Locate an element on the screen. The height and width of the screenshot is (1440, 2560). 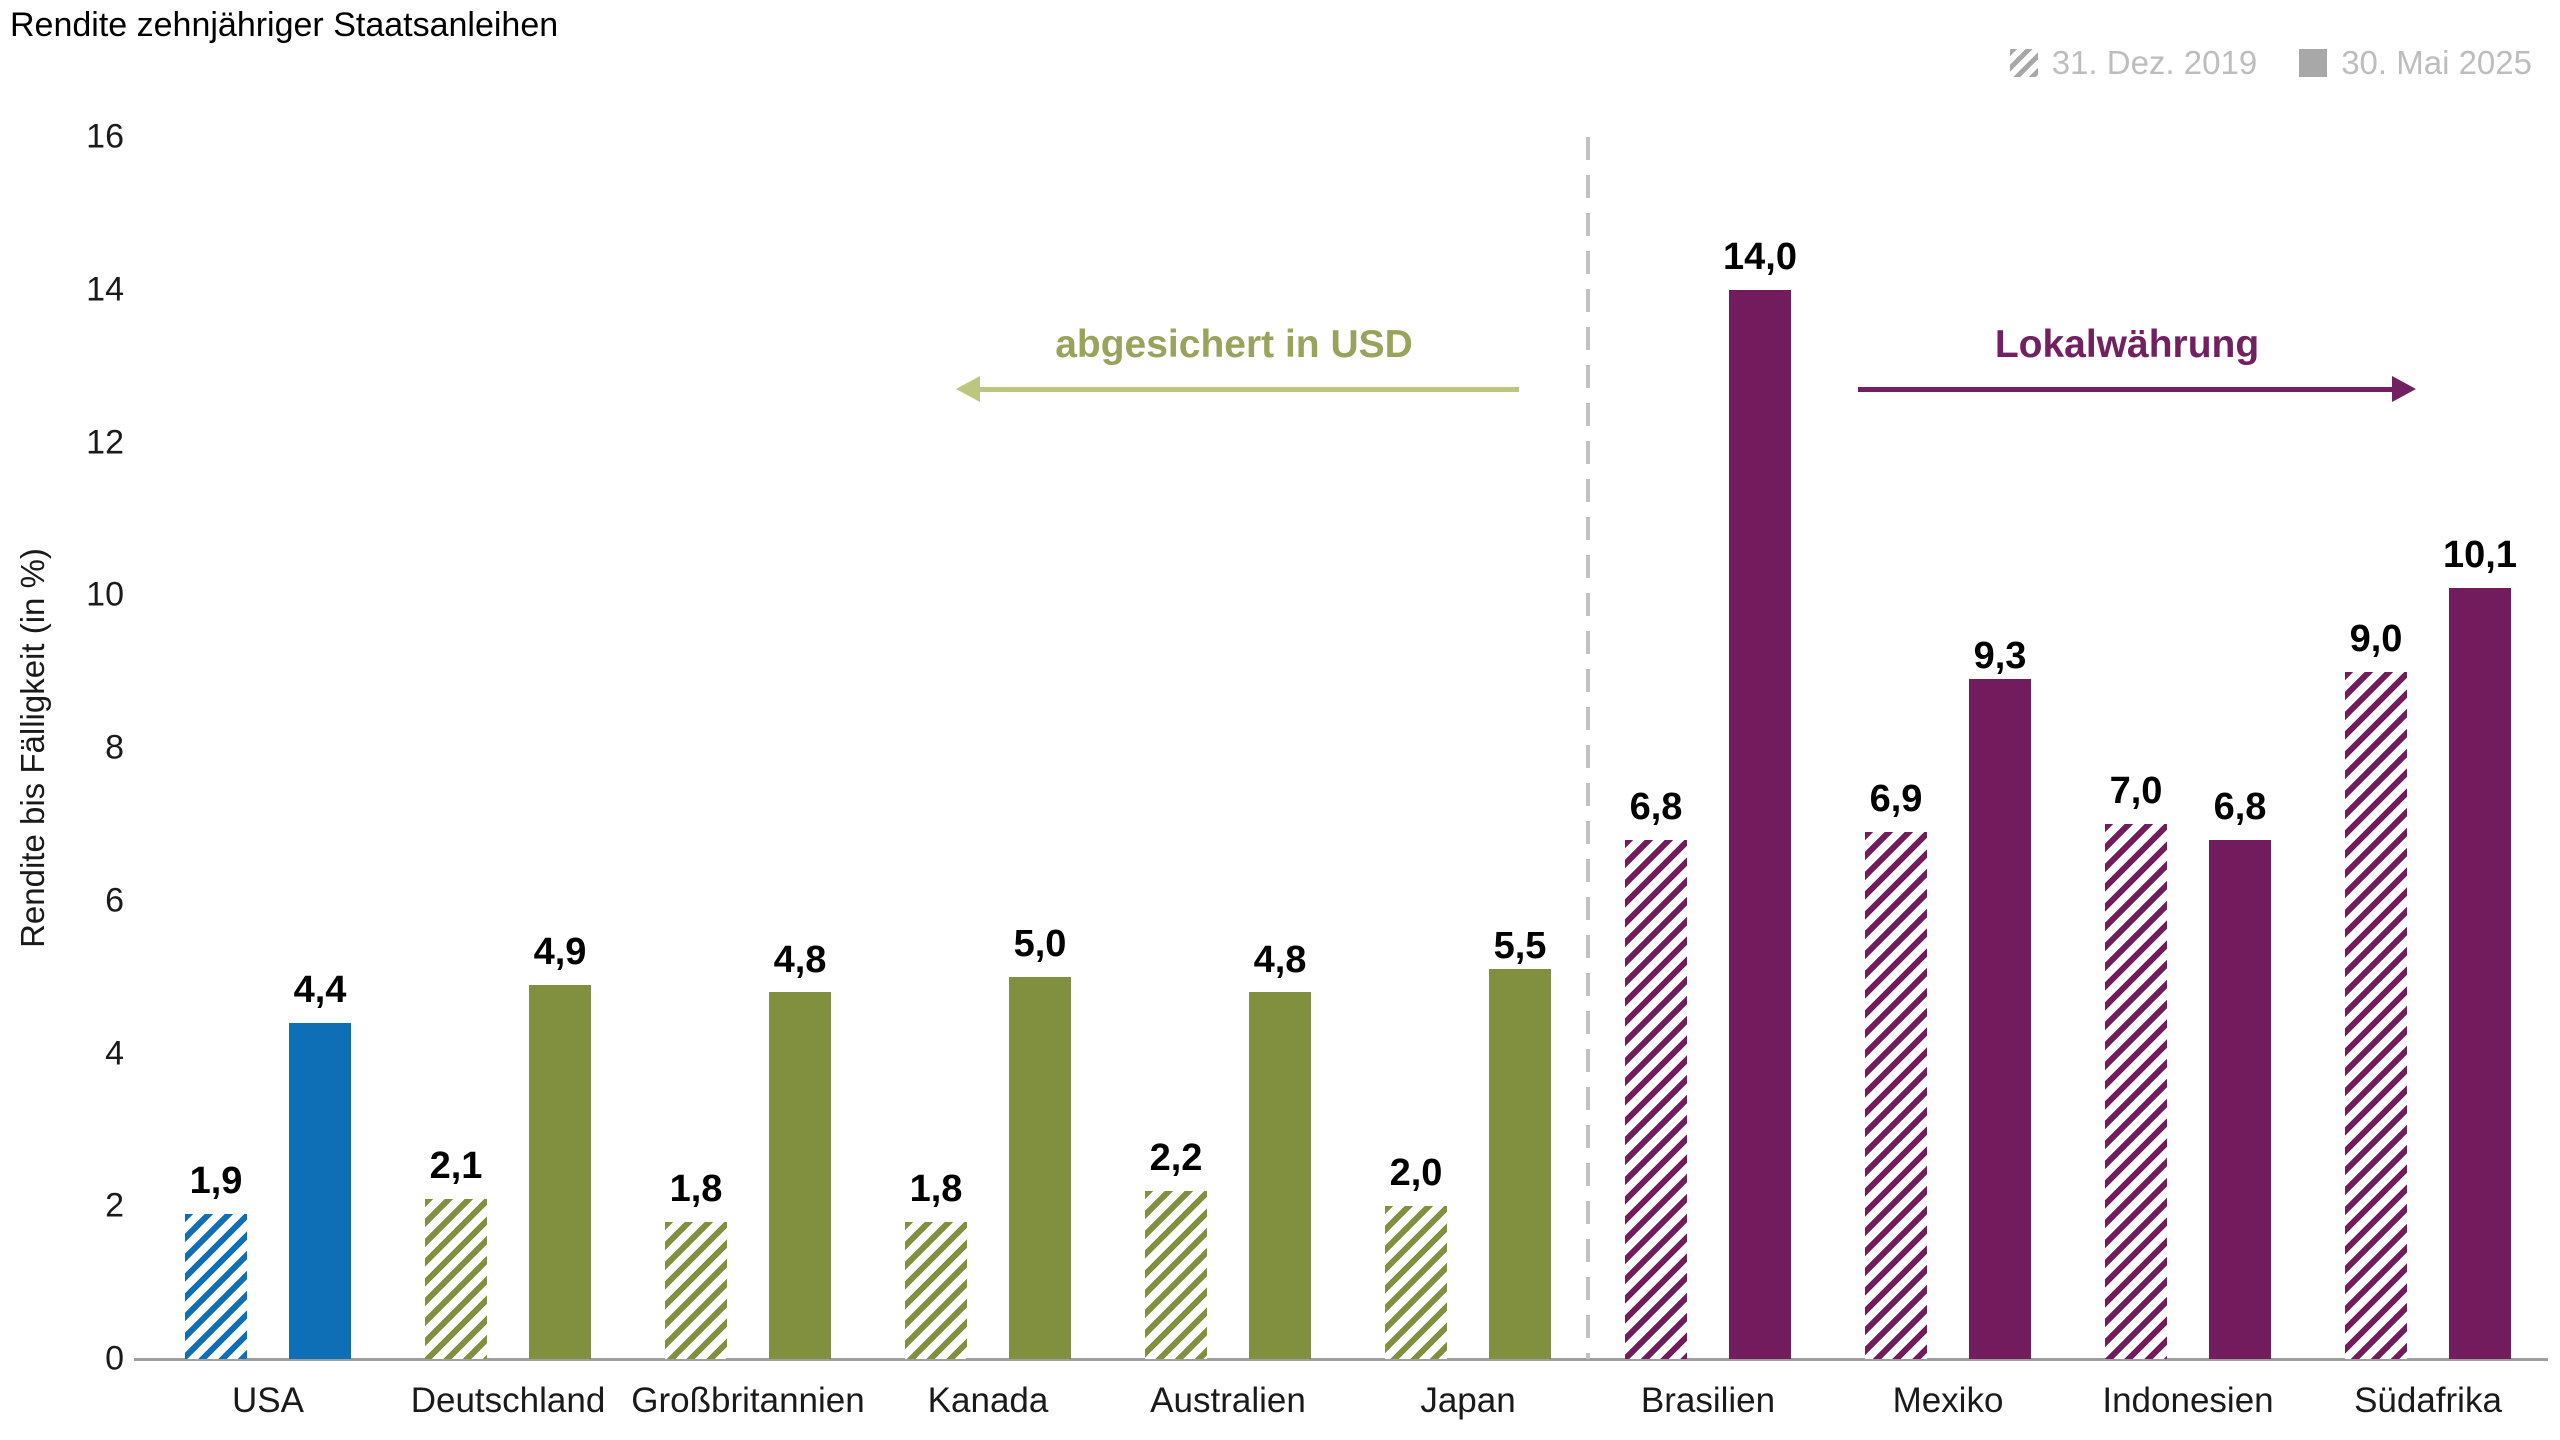
annotation-hedged-usd: abgesichert in USD is located at coordinates (1234, 345).